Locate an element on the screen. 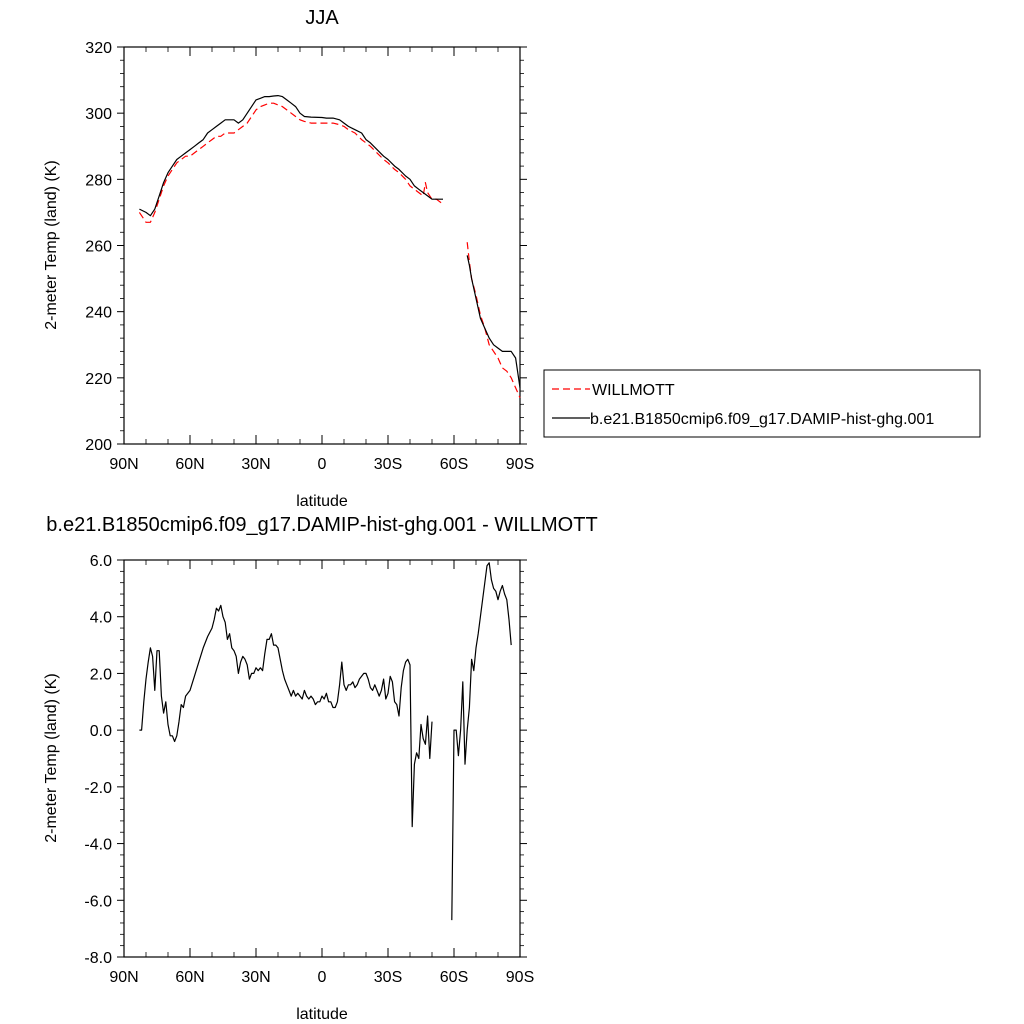 This screenshot has width=1024, height=1024. top-x-tick-label: 60S is located at coordinates (454, 464).